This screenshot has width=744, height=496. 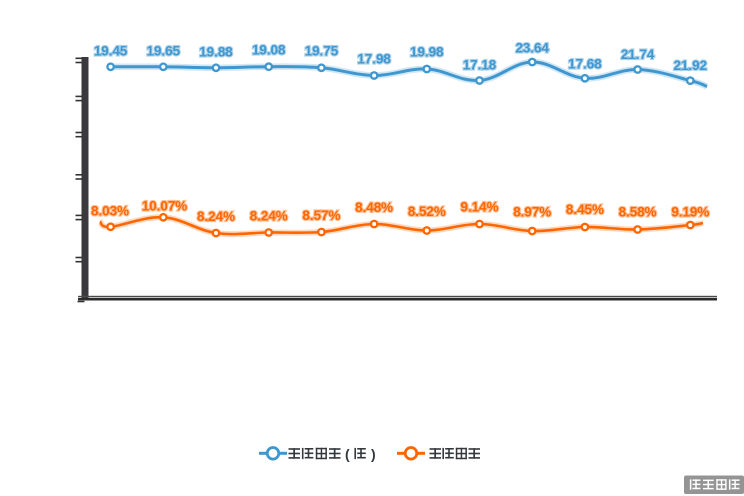 I want to click on svg-text: 19.08, so click(x=269, y=50).